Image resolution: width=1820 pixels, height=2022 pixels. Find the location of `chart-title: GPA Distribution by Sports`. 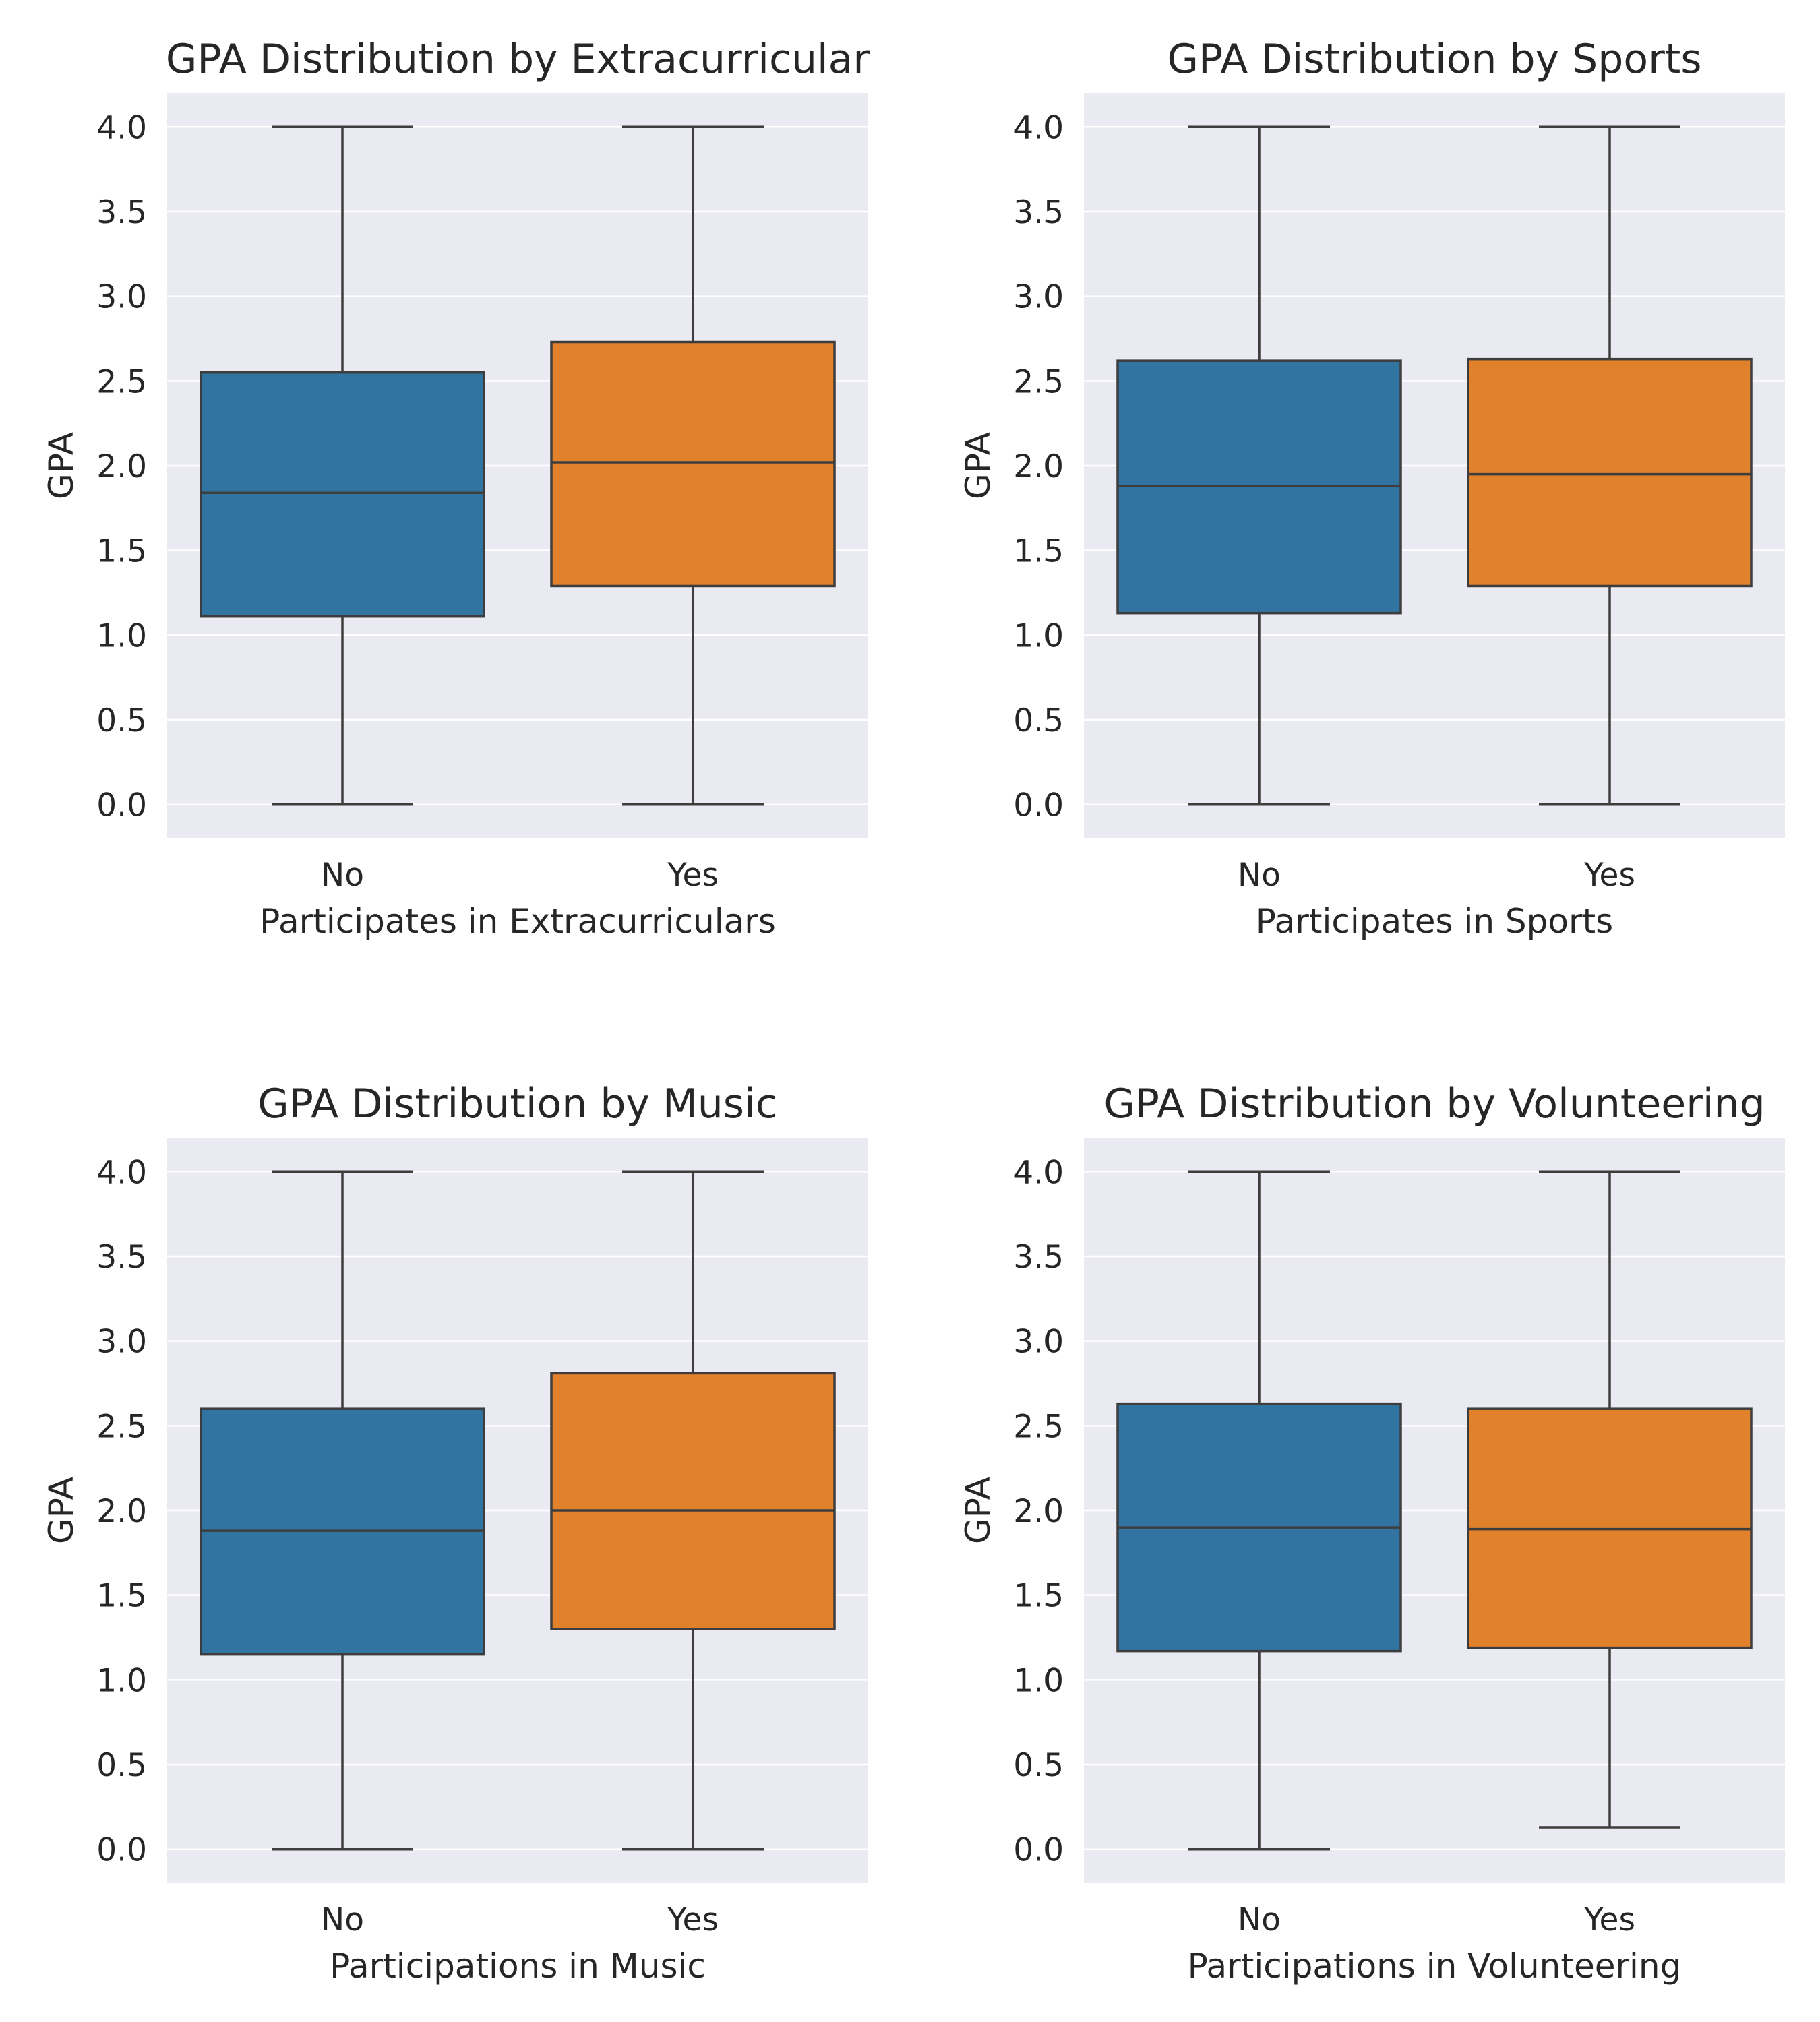

chart-title: GPA Distribution by Sports is located at coordinates (1434, 59).